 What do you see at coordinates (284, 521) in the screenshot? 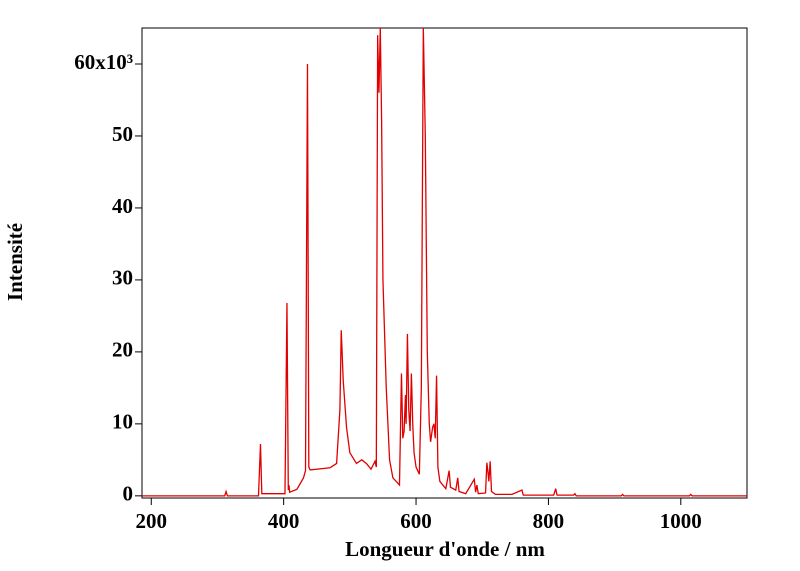
I see `x-tick-label: 400` at bounding box center [284, 521].